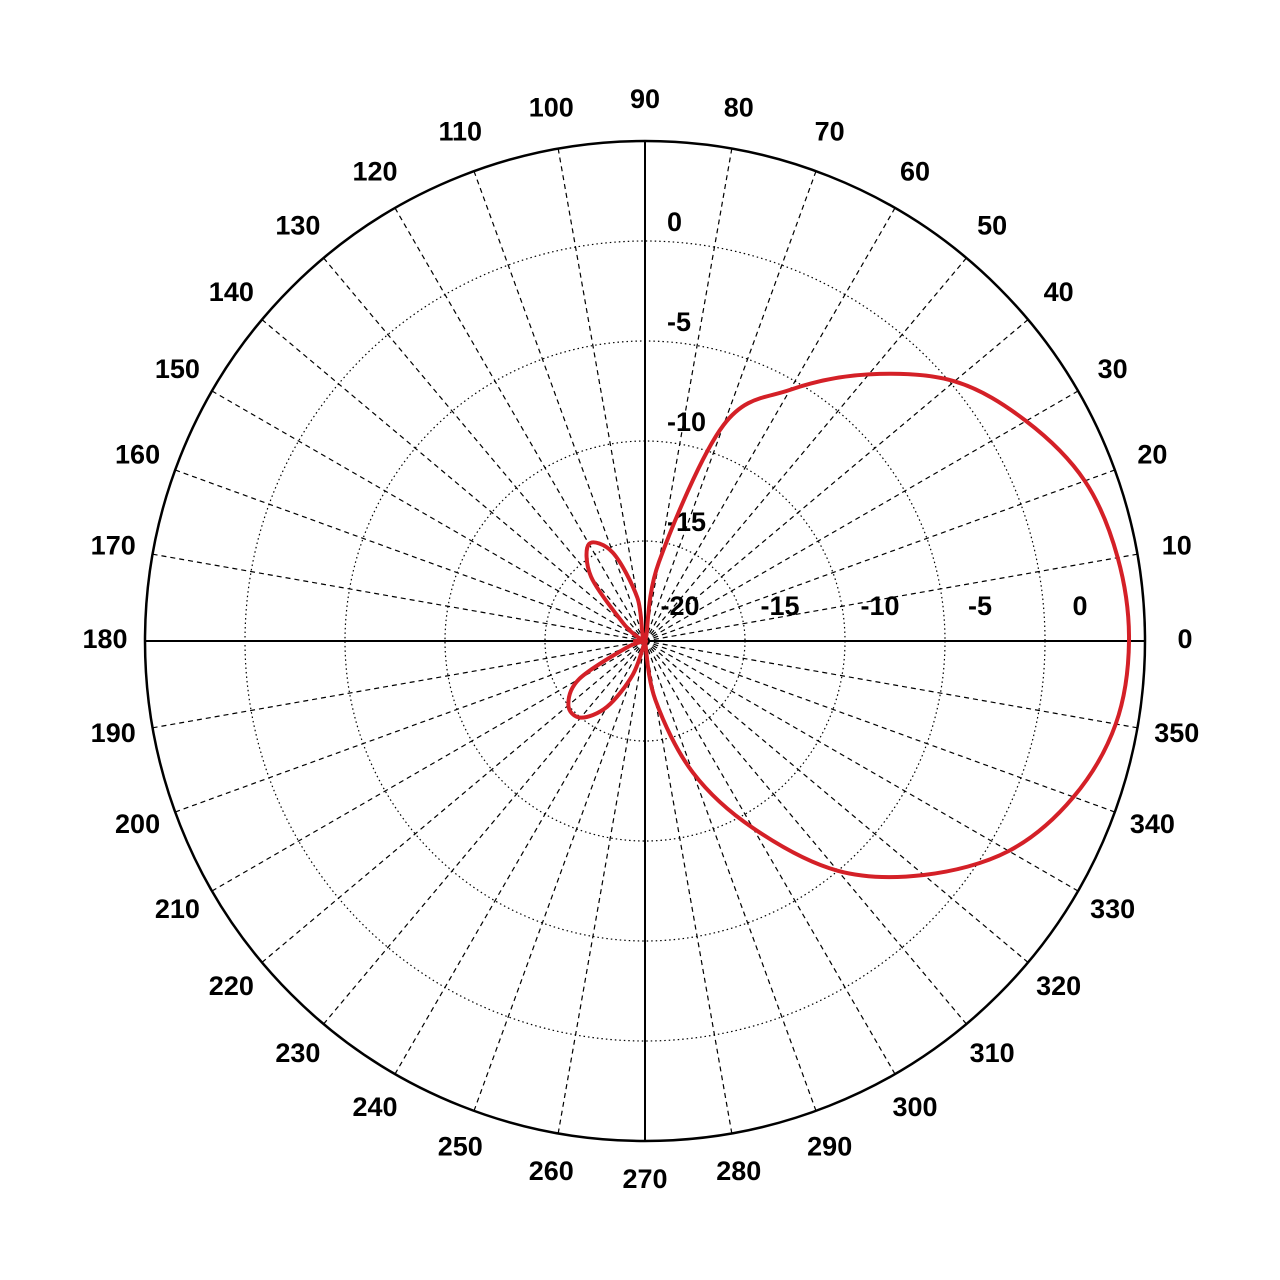 This screenshot has height=1280, width=1280. I want to click on theta-tick-label: 270, so click(644, 1179).